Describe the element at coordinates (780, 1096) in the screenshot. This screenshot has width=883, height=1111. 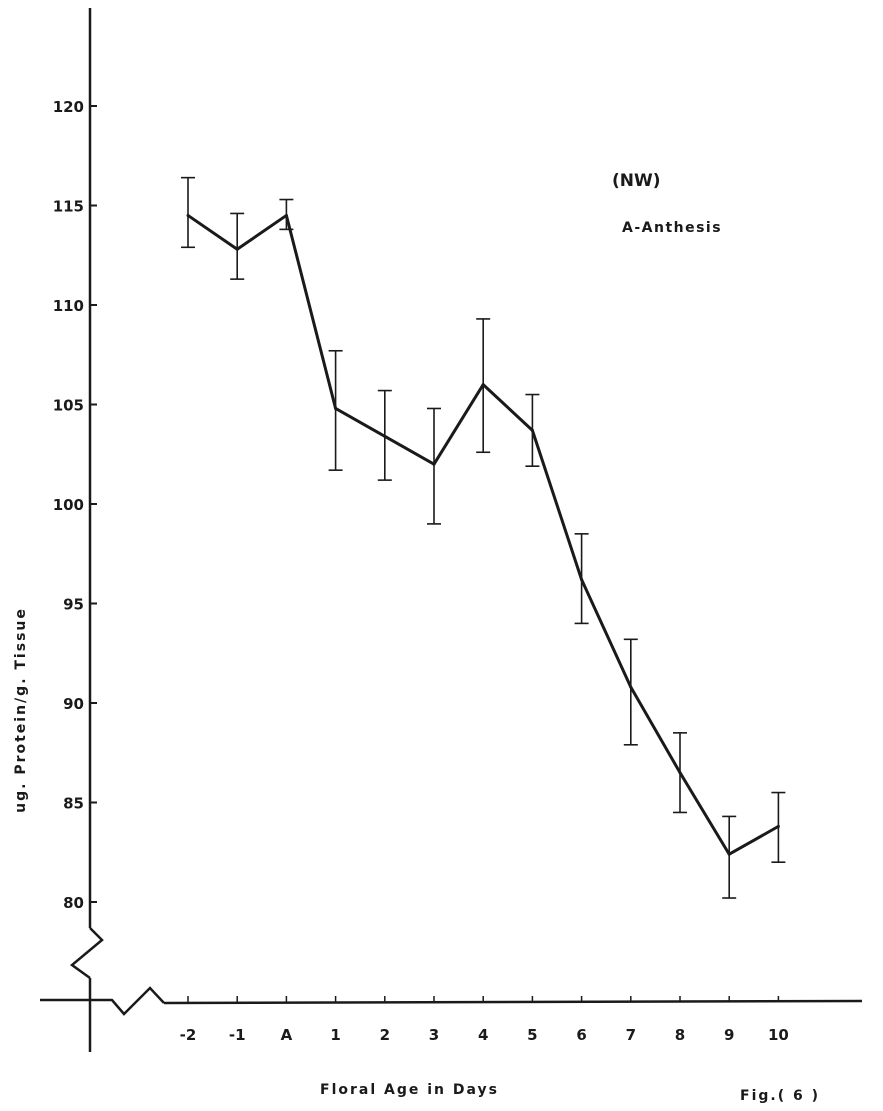
I see `figure-label: Fig.( 6 )` at that location.